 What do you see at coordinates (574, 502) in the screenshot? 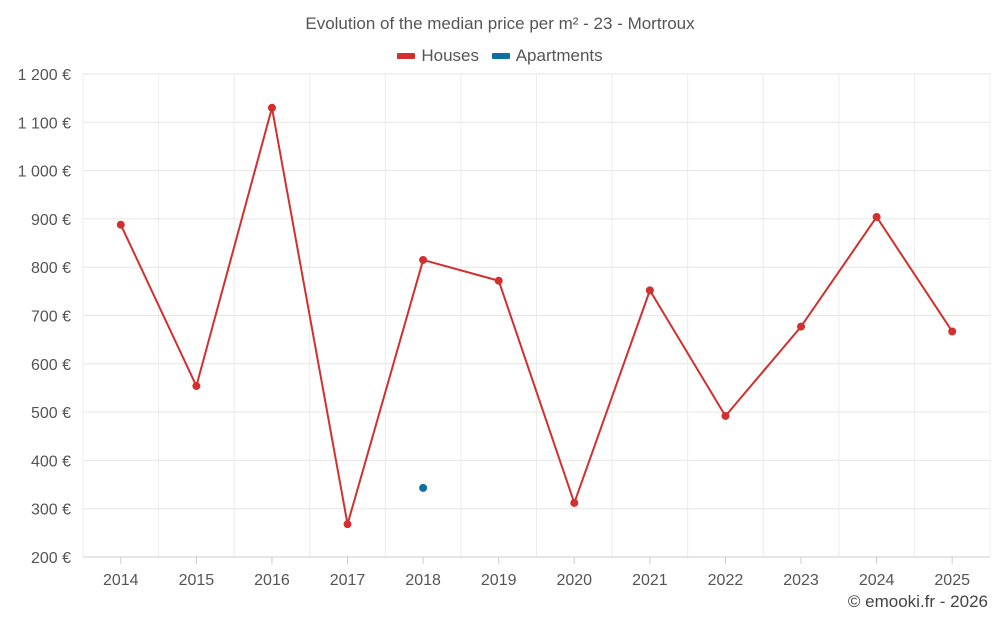
I see `data-point-houses-2020` at bounding box center [574, 502].